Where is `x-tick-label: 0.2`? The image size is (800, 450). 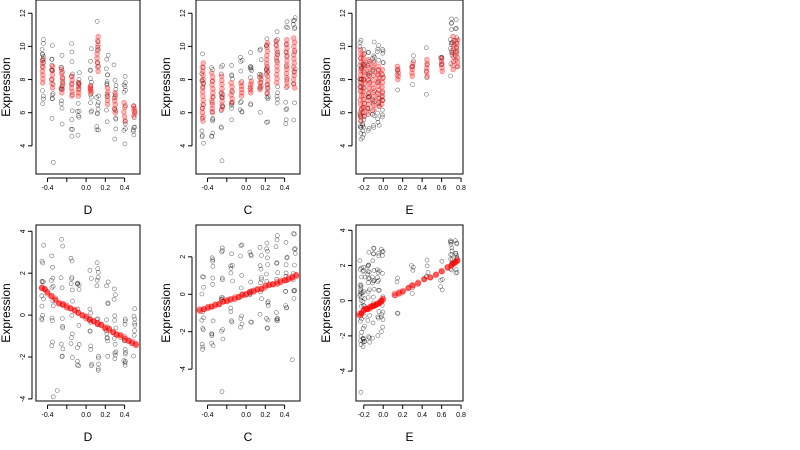 x-tick-label: 0.2 is located at coordinates (105, 415).